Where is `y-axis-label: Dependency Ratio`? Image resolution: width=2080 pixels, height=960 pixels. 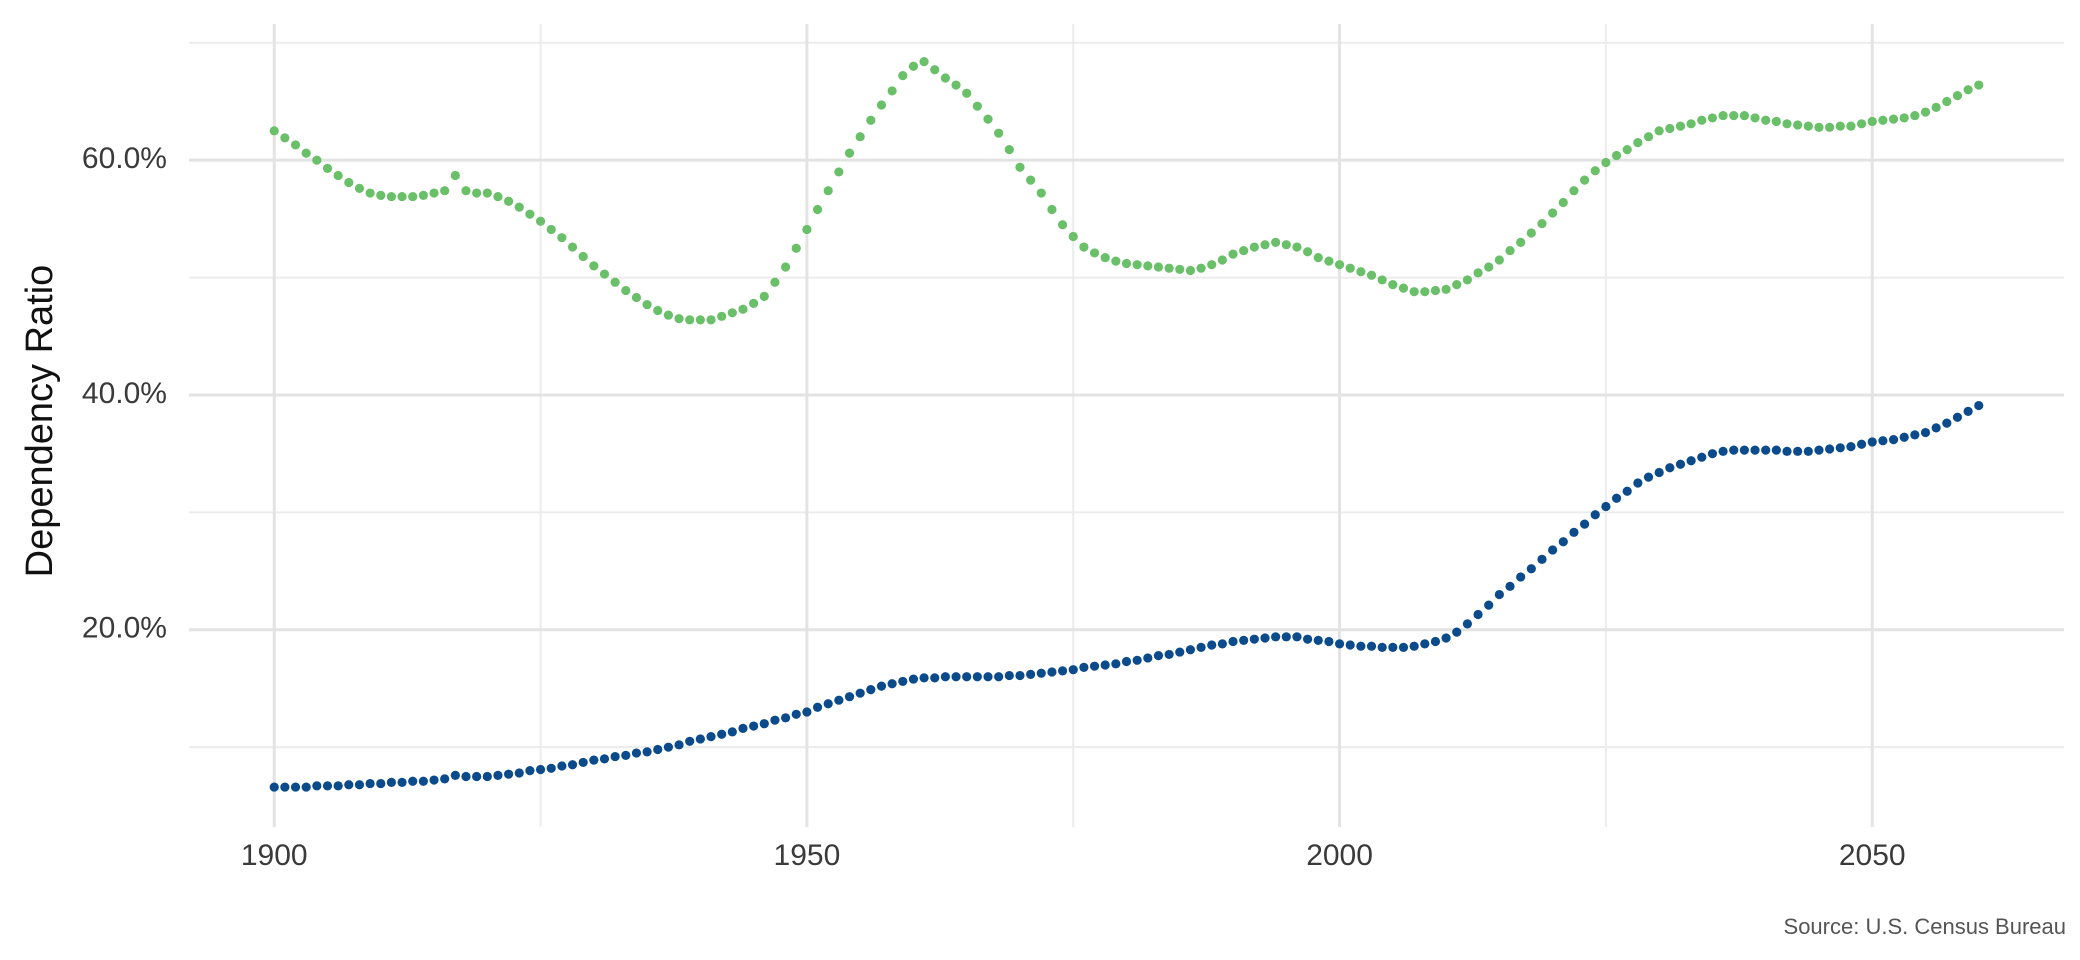
y-axis-label: Dependency Ratio is located at coordinates (40, 421).